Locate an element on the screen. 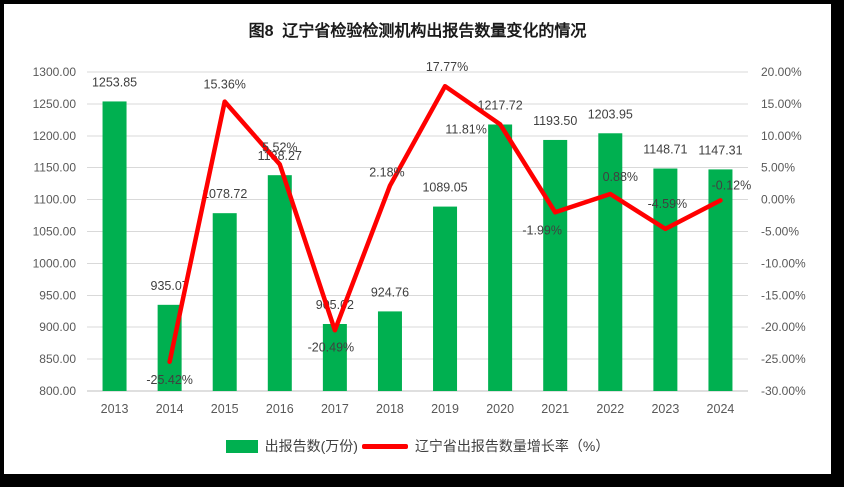 The image size is (844, 487). legend-item-line-series: 辽宁省出报告数量增长率（%） is located at coordinates (485, 446).